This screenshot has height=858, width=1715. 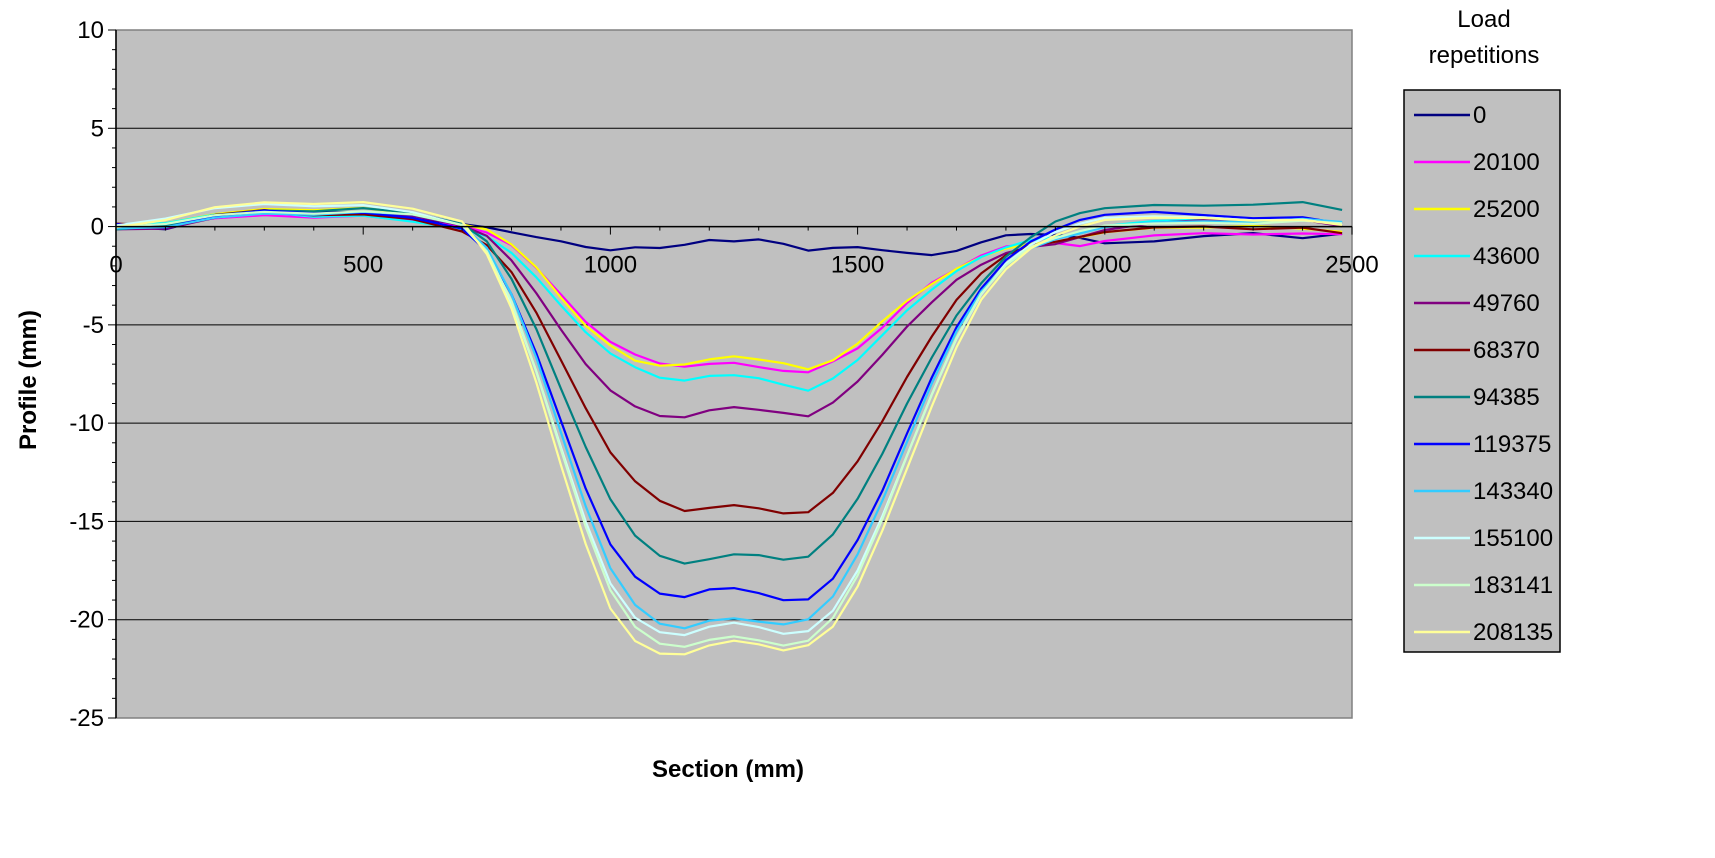 I want to click on x-tick-label: 2500, so click(x=1351, y=265).